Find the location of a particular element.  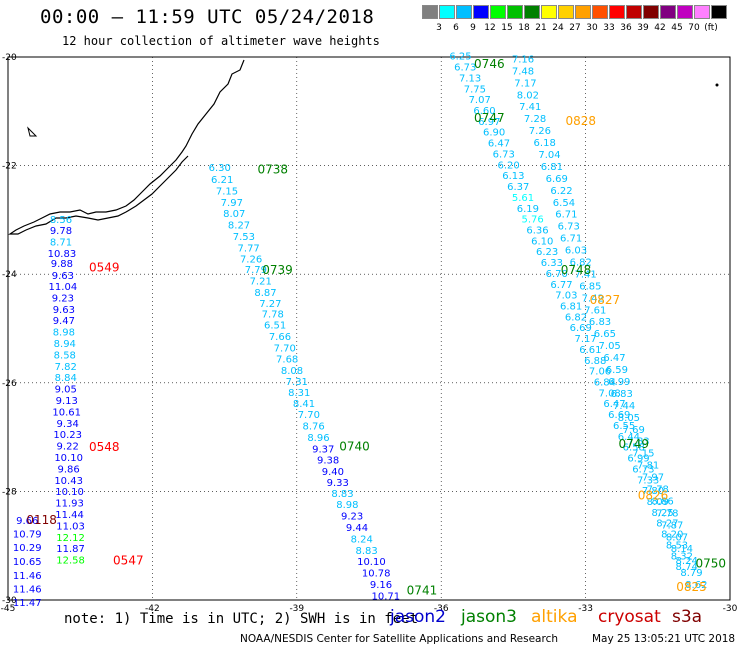

legend-label: 30 is located at coordinates (592, 28).